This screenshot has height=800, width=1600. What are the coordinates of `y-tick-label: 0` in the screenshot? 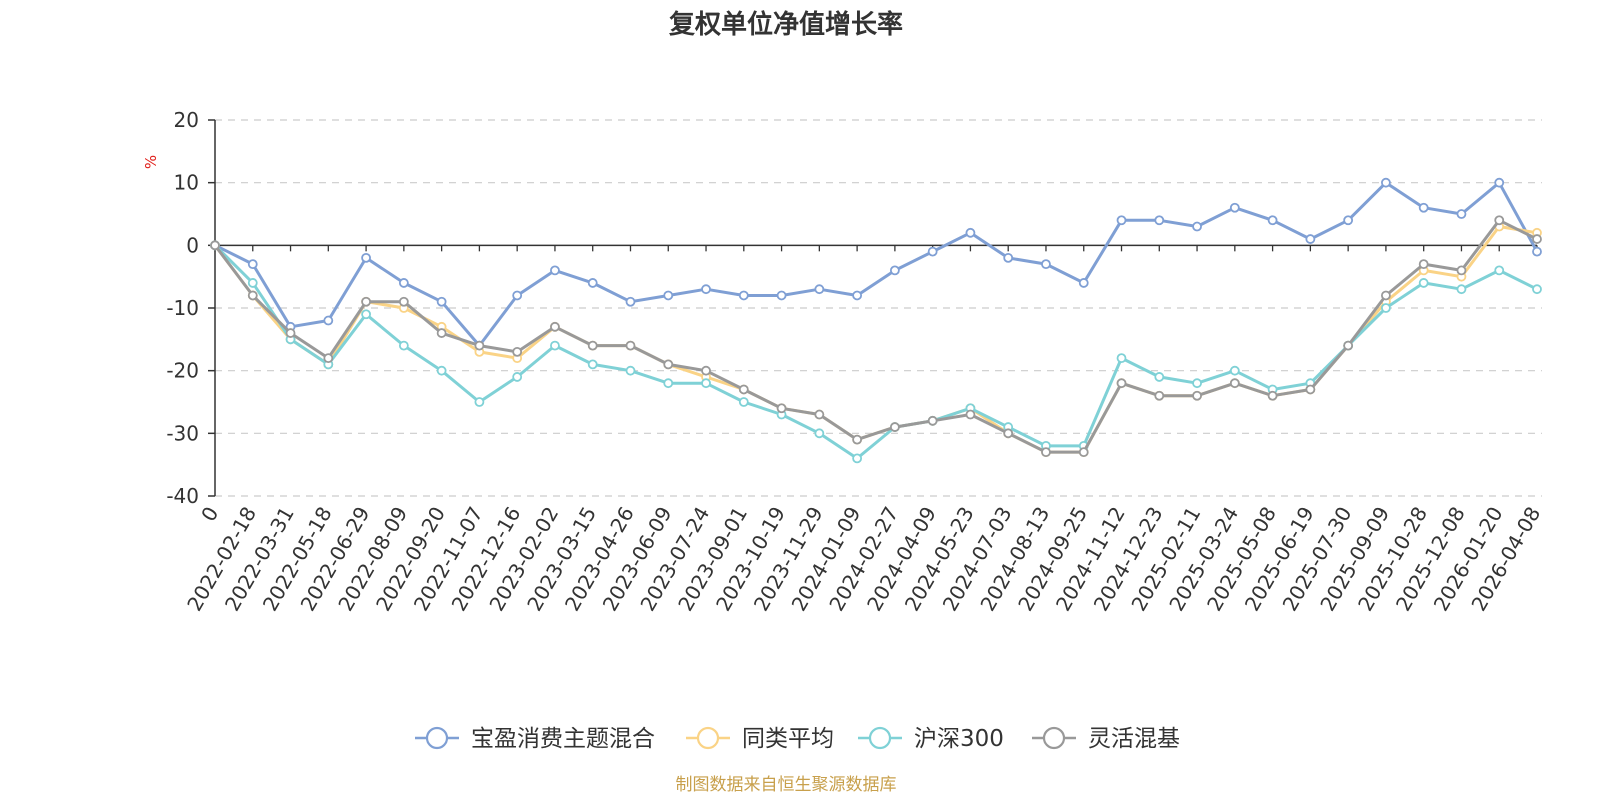 It's located at (192, 245).